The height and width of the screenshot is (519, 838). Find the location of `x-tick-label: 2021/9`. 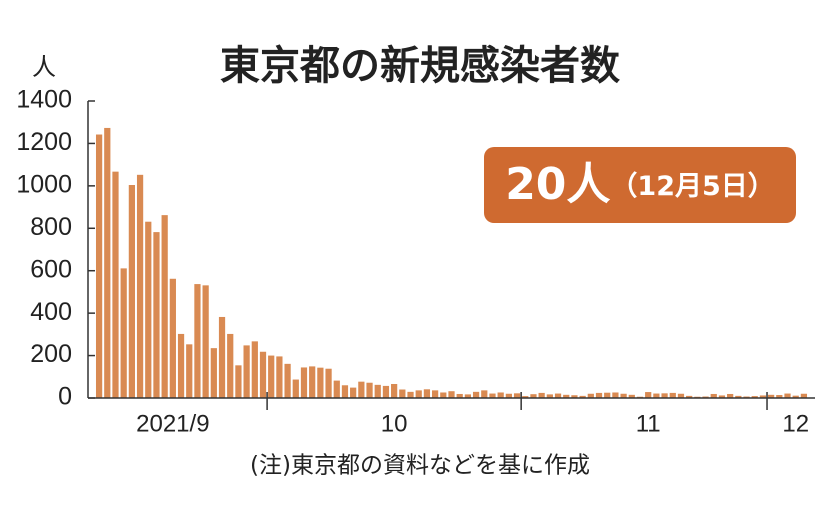

x-tick-label: 2021/9 is located at coordinates (172, 423).